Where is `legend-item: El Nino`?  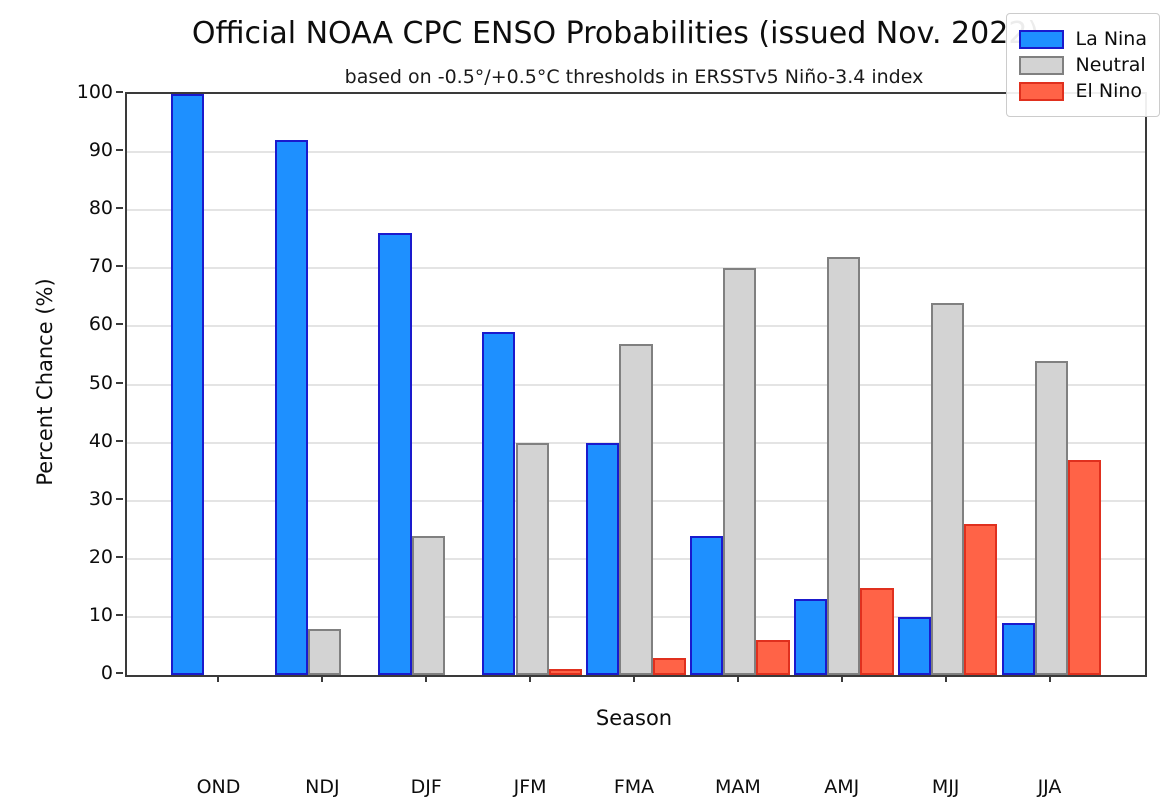 legend-item: El Nino is located at coordinates (1082, 91).